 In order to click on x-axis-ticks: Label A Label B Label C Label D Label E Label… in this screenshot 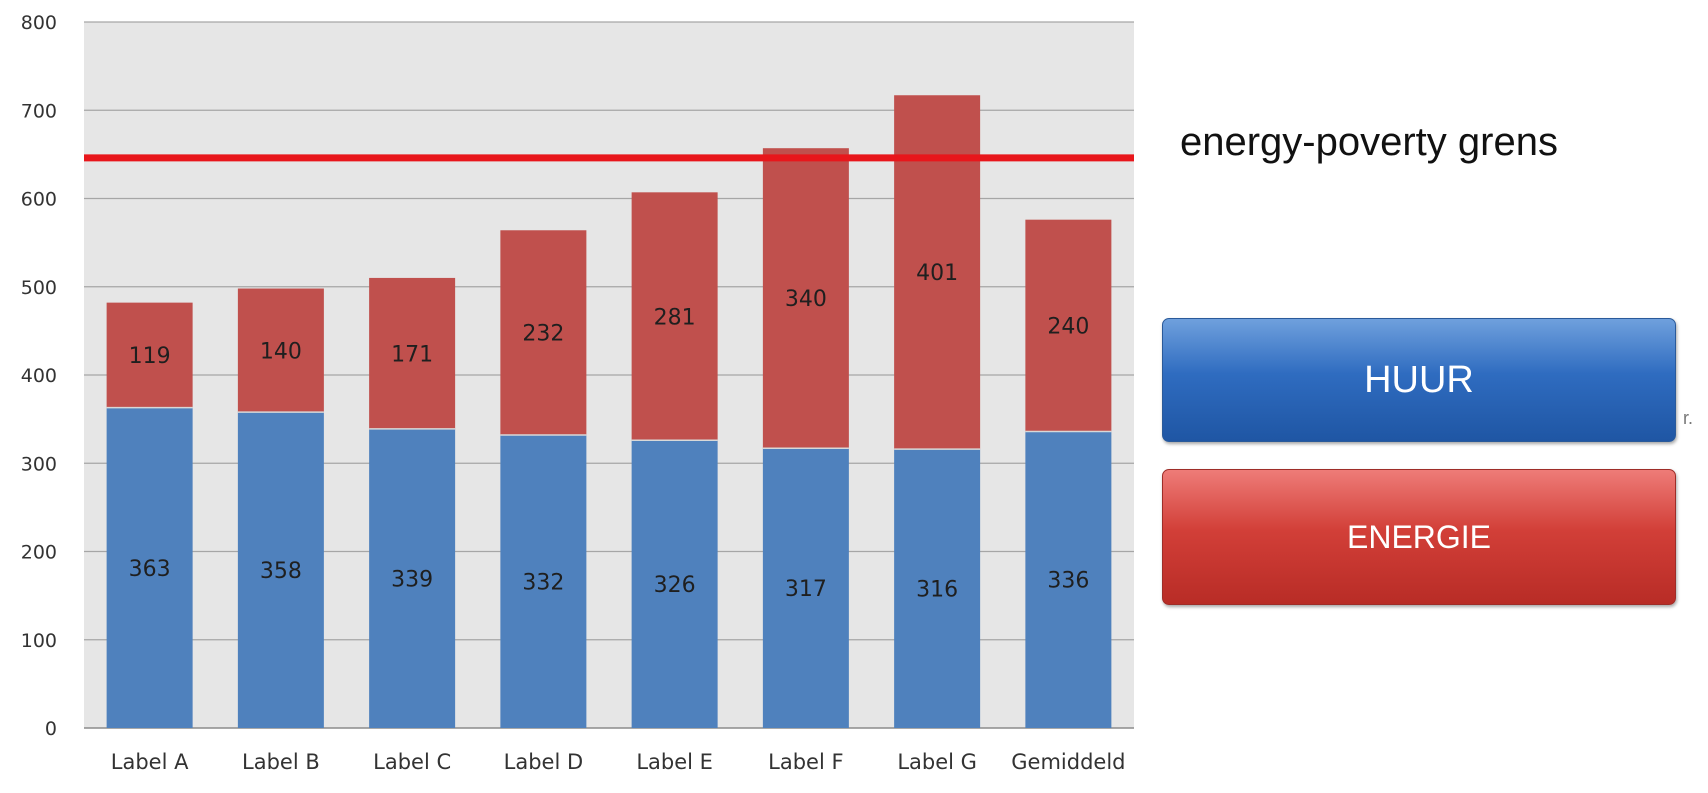, I will do `click(618, 762)`.